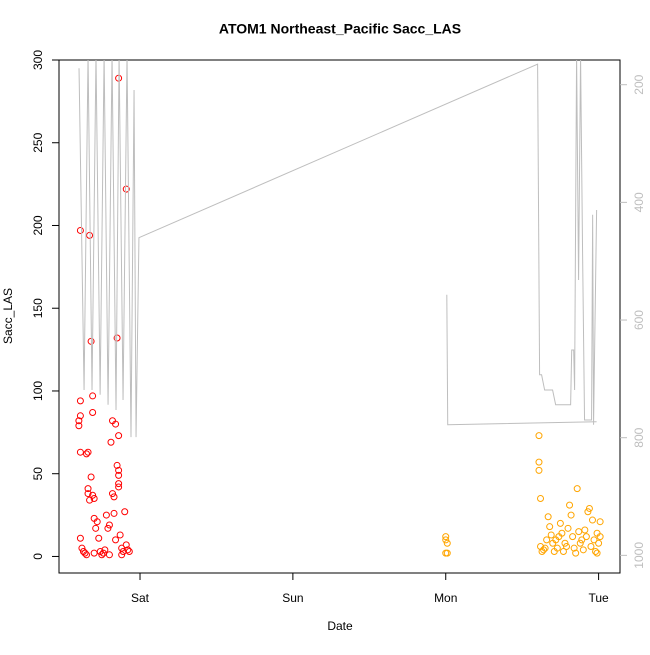 This screenshot has width=650, height=655. I want to click on y-axis-label: Sacc_LAS, so click(8, 316).